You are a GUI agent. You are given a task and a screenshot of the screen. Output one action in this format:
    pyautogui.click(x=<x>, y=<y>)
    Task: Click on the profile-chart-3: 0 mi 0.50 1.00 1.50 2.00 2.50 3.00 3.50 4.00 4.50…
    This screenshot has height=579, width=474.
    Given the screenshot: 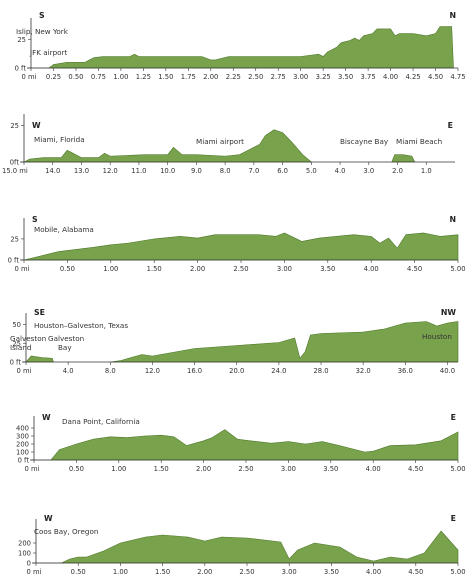 What is the action you would take?
    pyautogui.click(x=237, y=244)
    